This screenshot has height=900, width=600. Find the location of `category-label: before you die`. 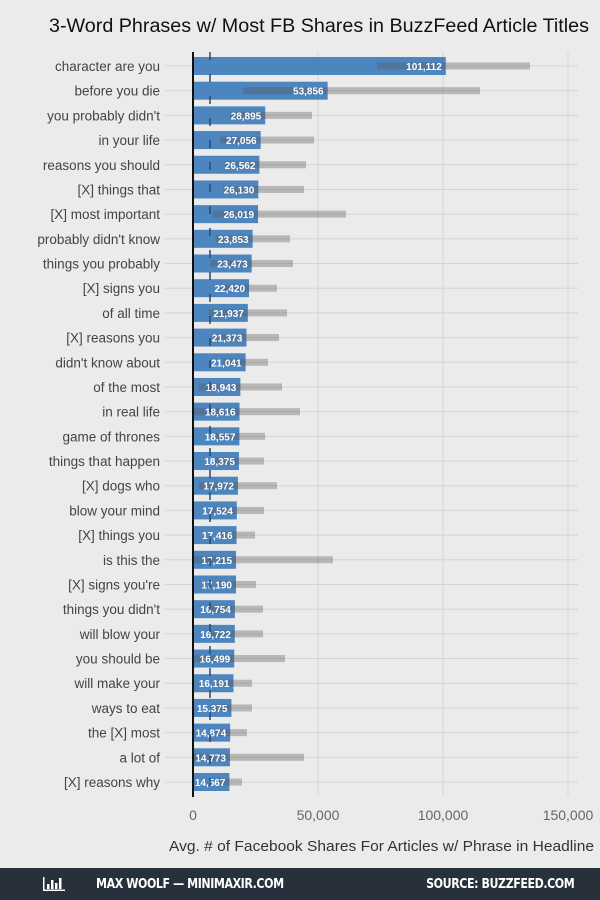

category-label: before you die is located at coordinates (117, 91).